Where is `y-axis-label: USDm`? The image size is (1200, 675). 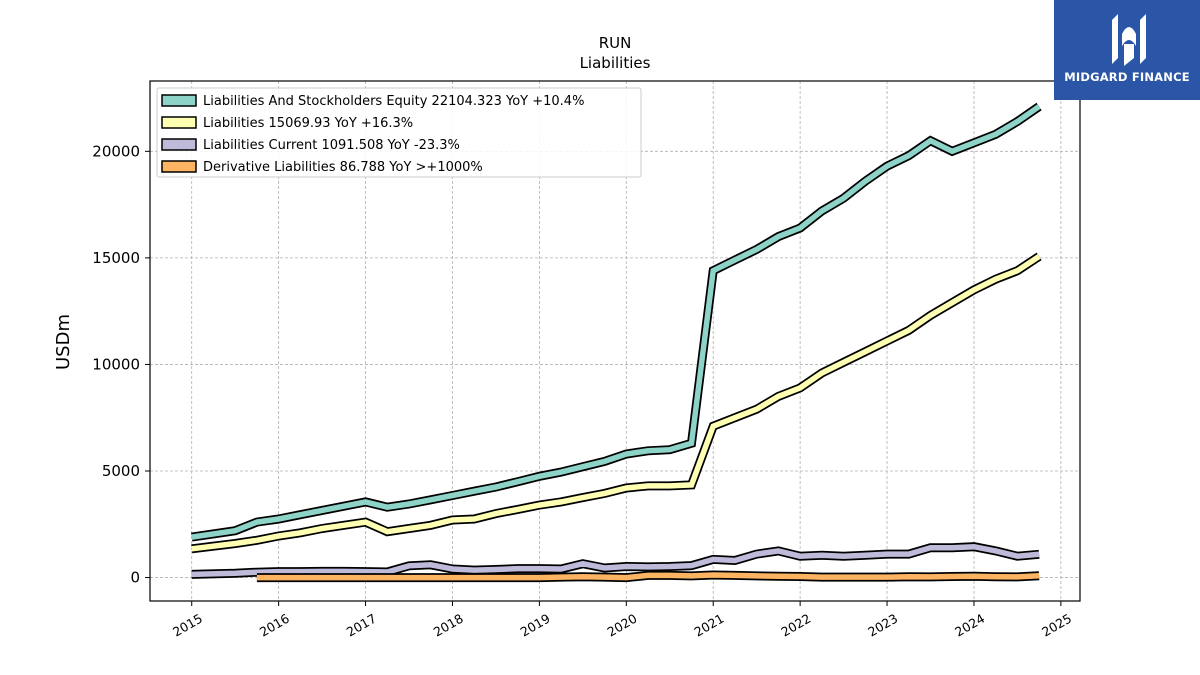 y-axis-label: USDm is located at coordinates (63, 342).